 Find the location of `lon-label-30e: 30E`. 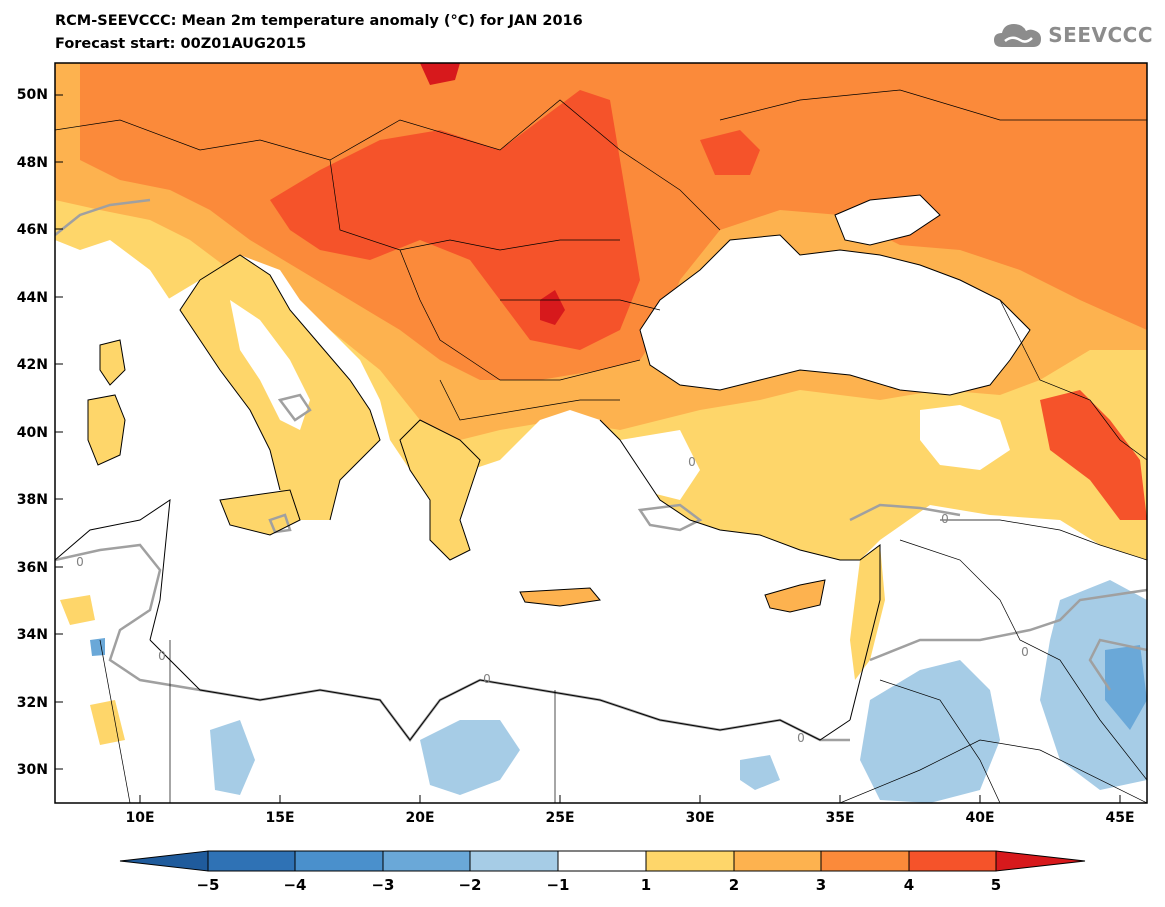

lon-label-30e: 30E is located at coordinates (700, 818).